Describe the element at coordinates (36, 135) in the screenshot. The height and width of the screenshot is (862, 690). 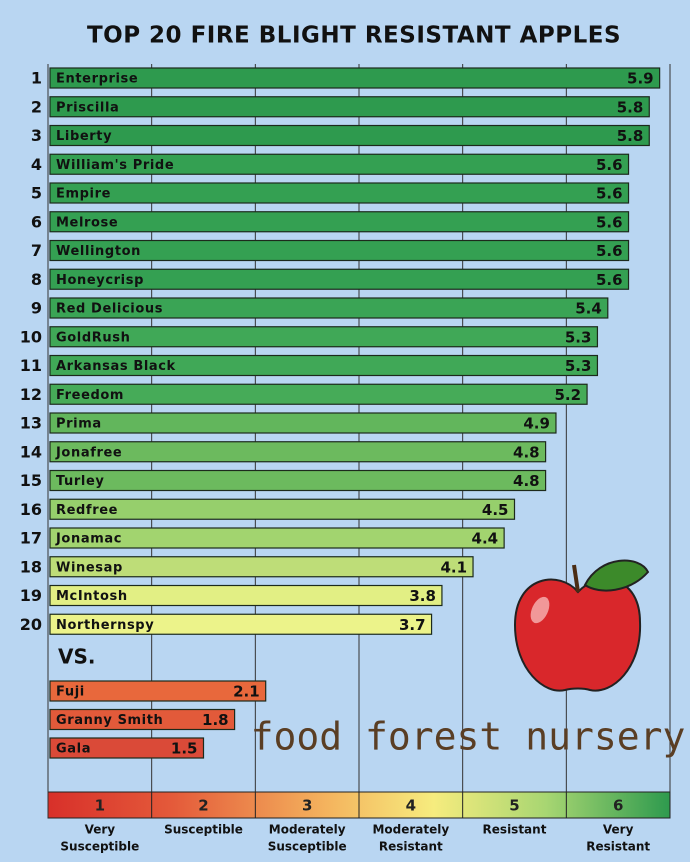
I see `rank-label: 3` at that location.